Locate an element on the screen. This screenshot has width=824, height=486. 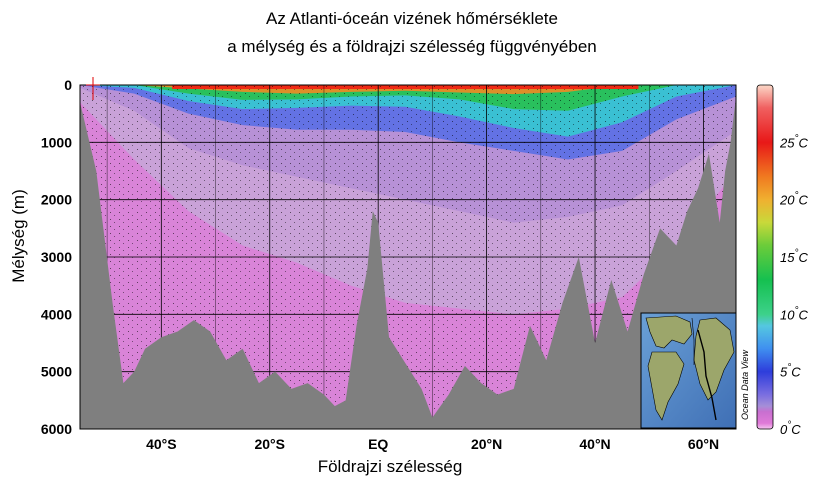
y-tick-label: 1000 is located at coordinates (56, 142).